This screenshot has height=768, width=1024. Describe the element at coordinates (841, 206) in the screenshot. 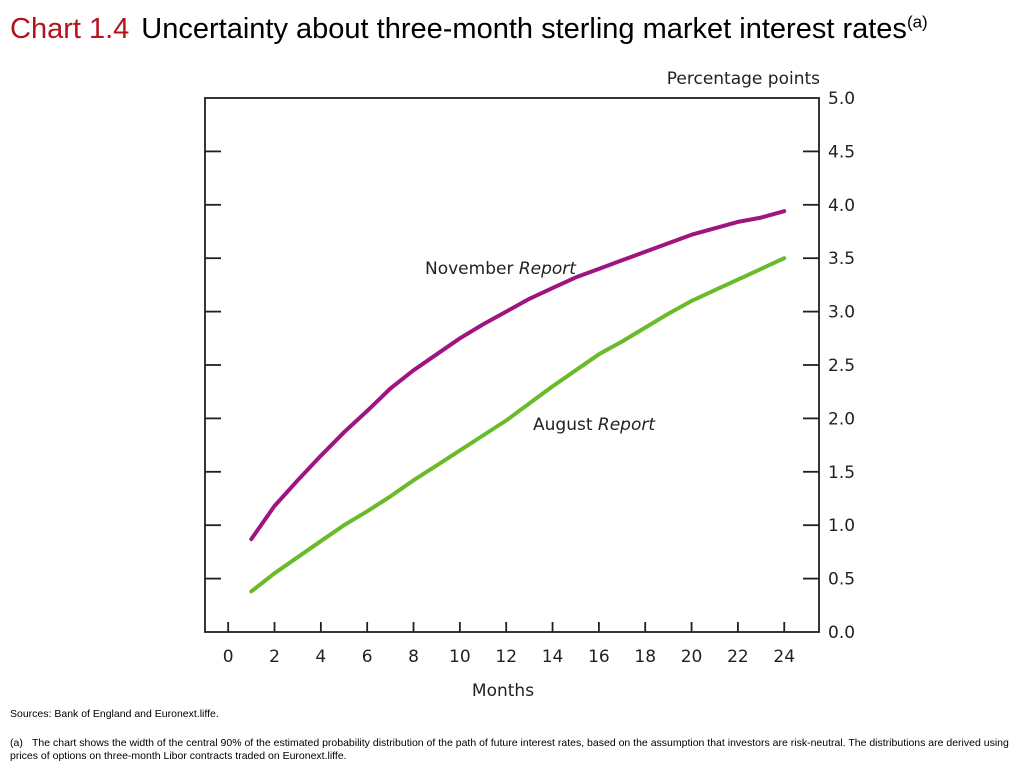

I see `y-tick-label: 4.0` at that location.